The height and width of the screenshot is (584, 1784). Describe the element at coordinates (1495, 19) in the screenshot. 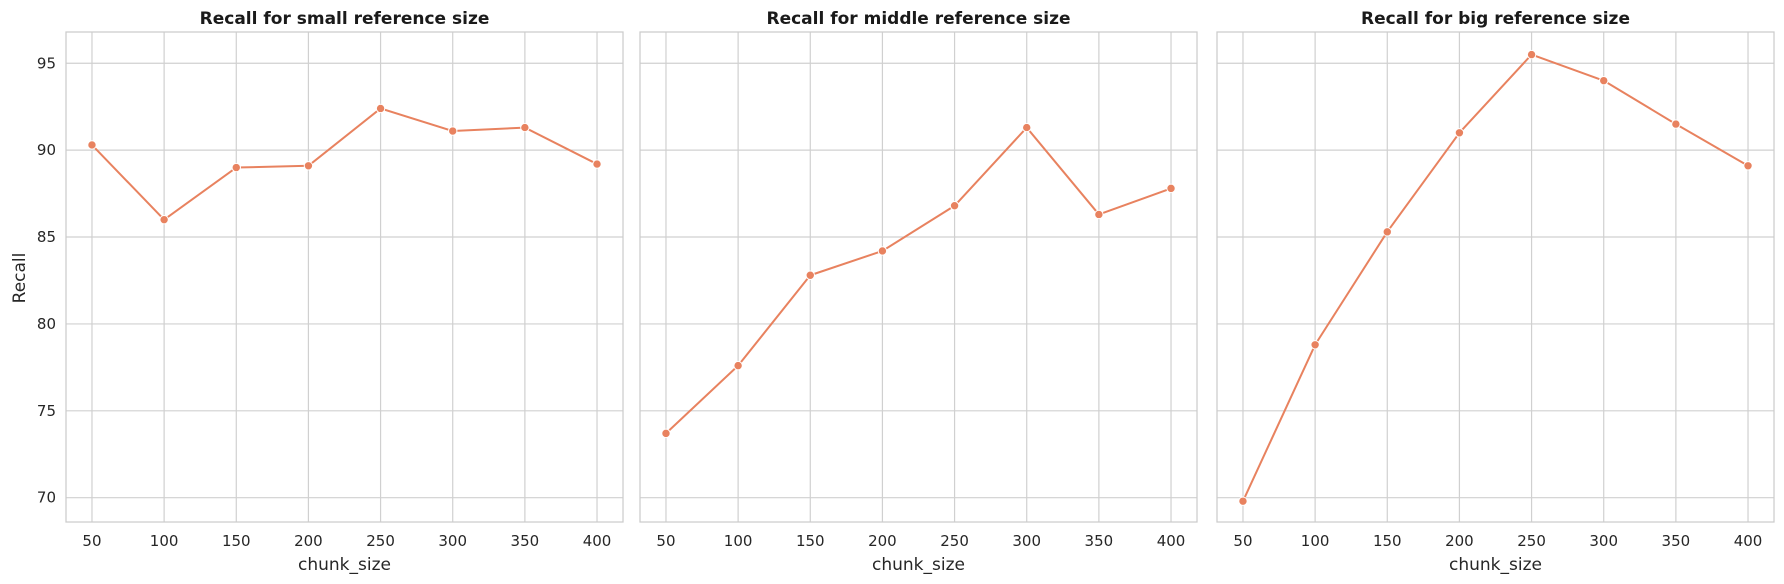

I see `panel-title: Recall for big reference size` at that location.